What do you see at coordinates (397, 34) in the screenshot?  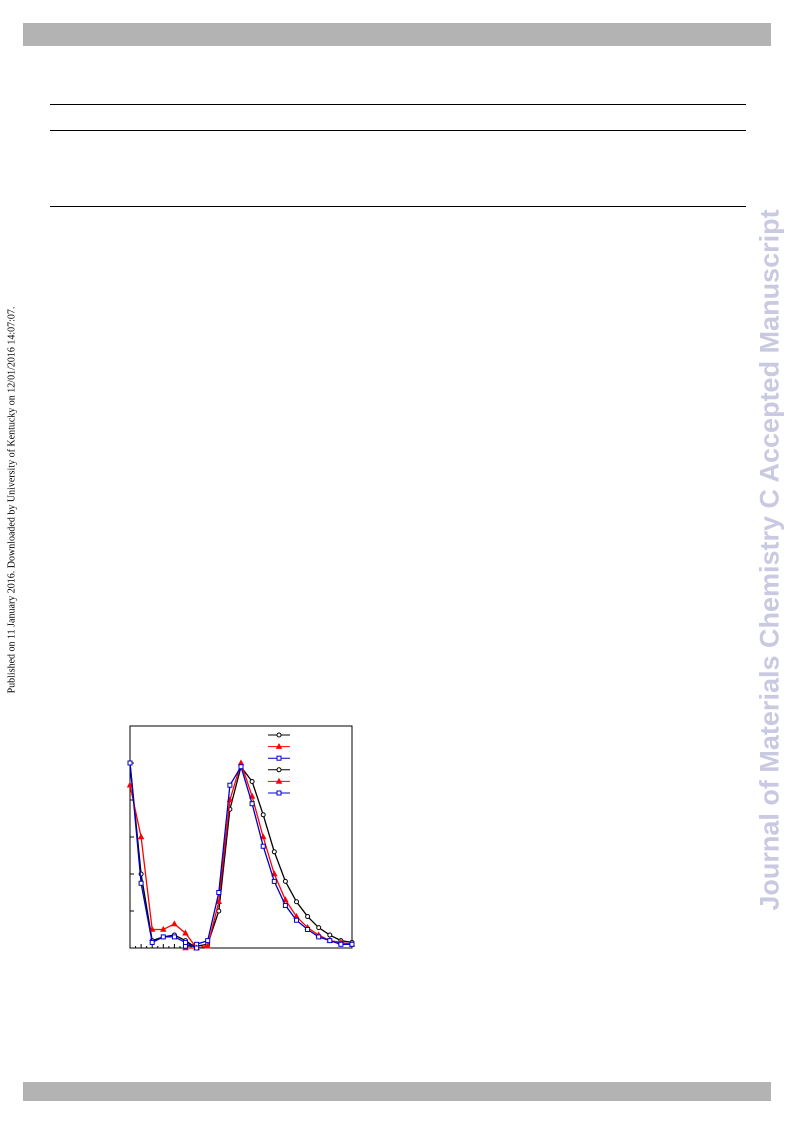 I see `header-bar` at bounding box center [397, 34].